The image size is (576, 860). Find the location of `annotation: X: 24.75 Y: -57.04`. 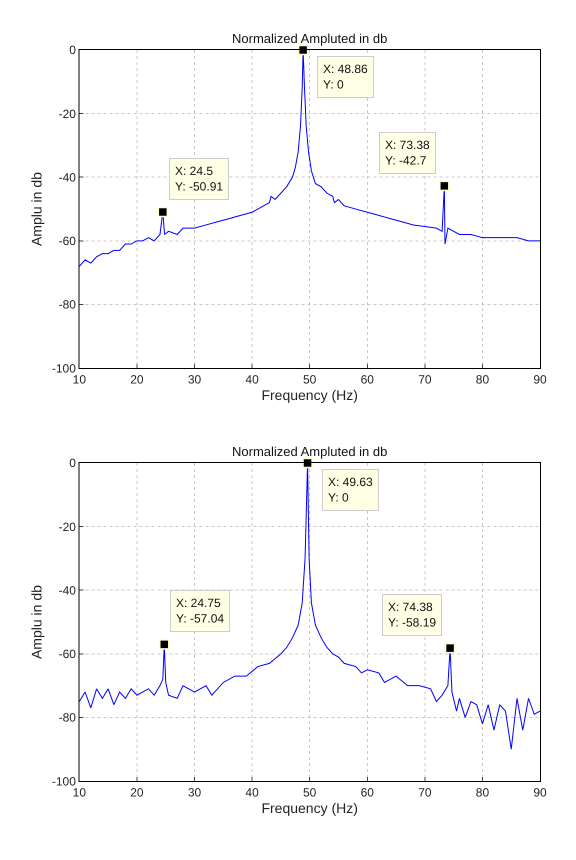

annotation: X: 24.75 Y: -57.04 is located at coordinates (200, 611).